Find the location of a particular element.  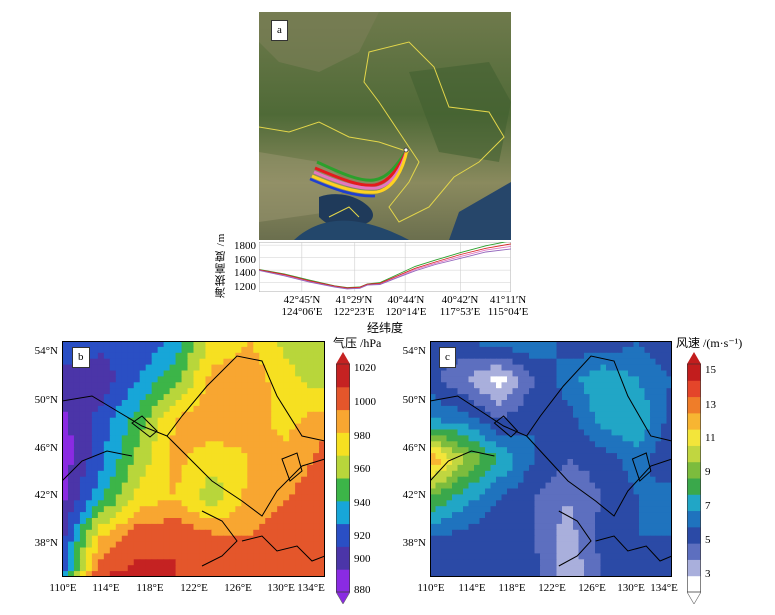

colorbar-tick: 980 is located at coordinates (362, 436).